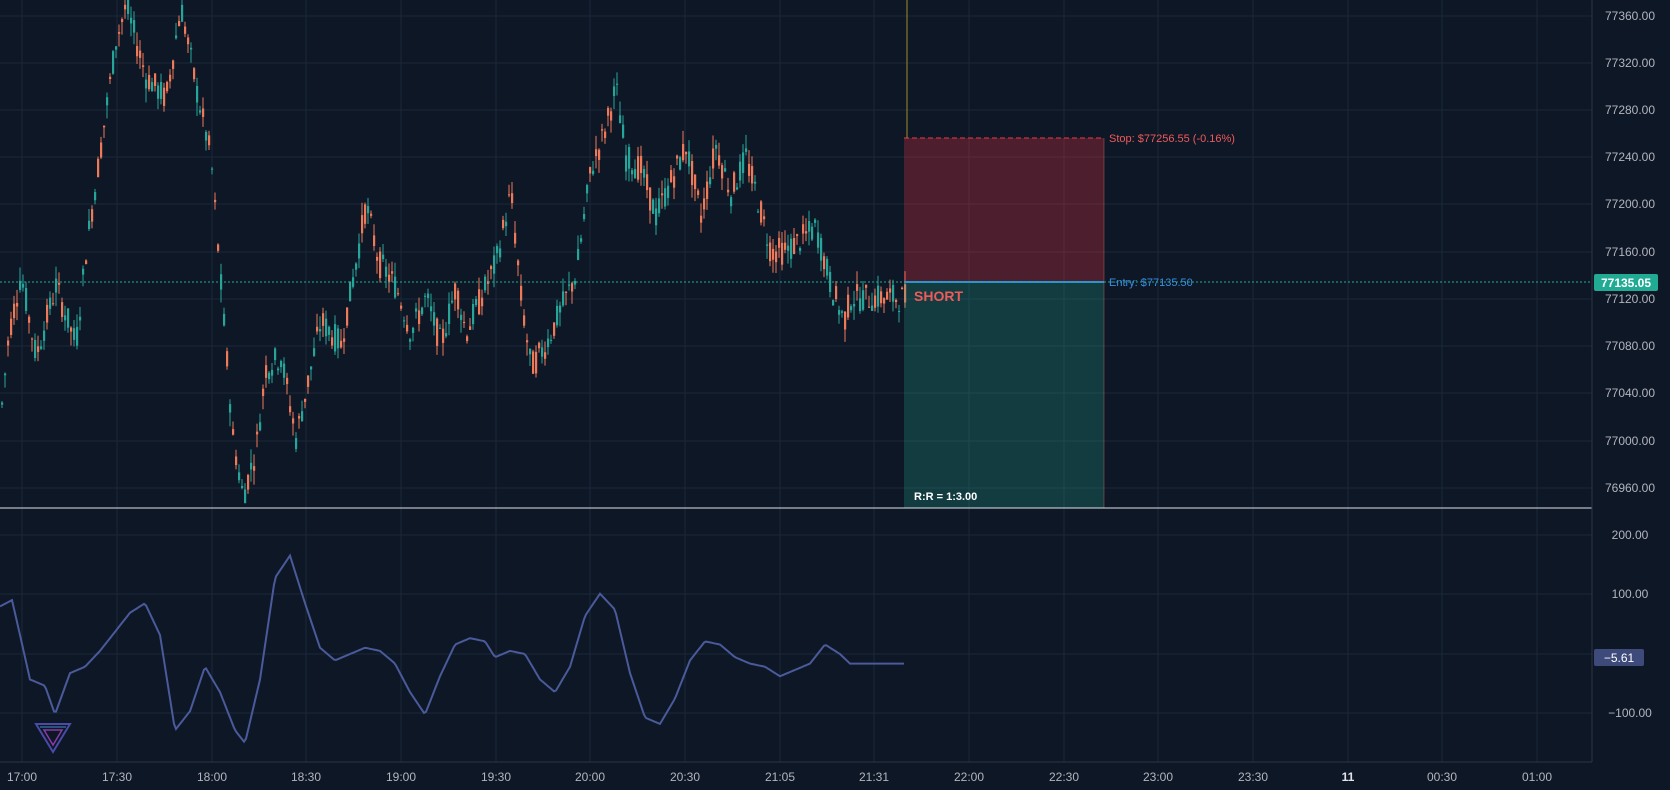 The image size is (1670, 790). Describe the element at coordinates (969, 777) in the screenshot. I see `time-tick-label: 22:00` at that location.